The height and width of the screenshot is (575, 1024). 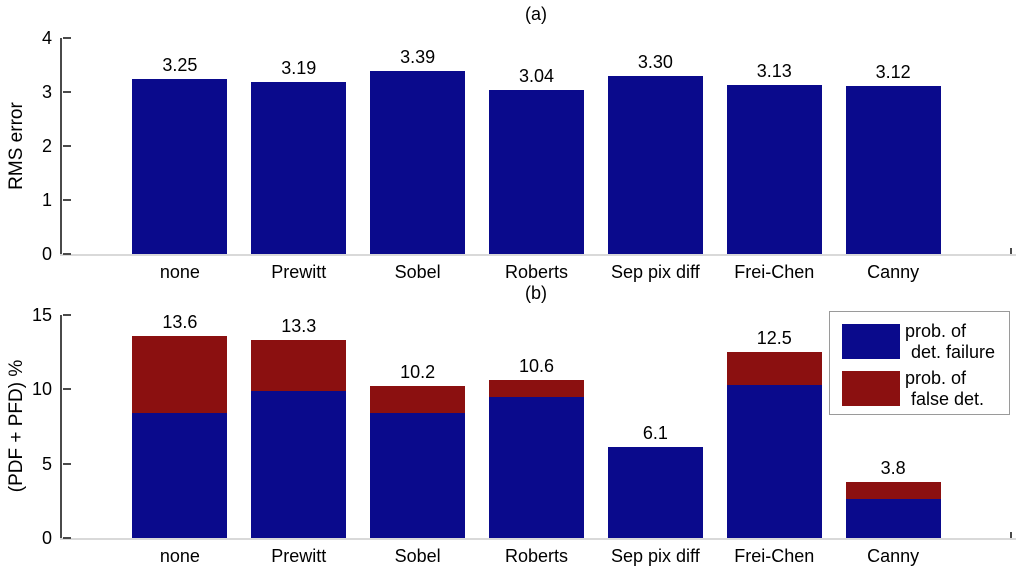 I want to click on bar-value-label: 3.39, so click(x=418, y=56).